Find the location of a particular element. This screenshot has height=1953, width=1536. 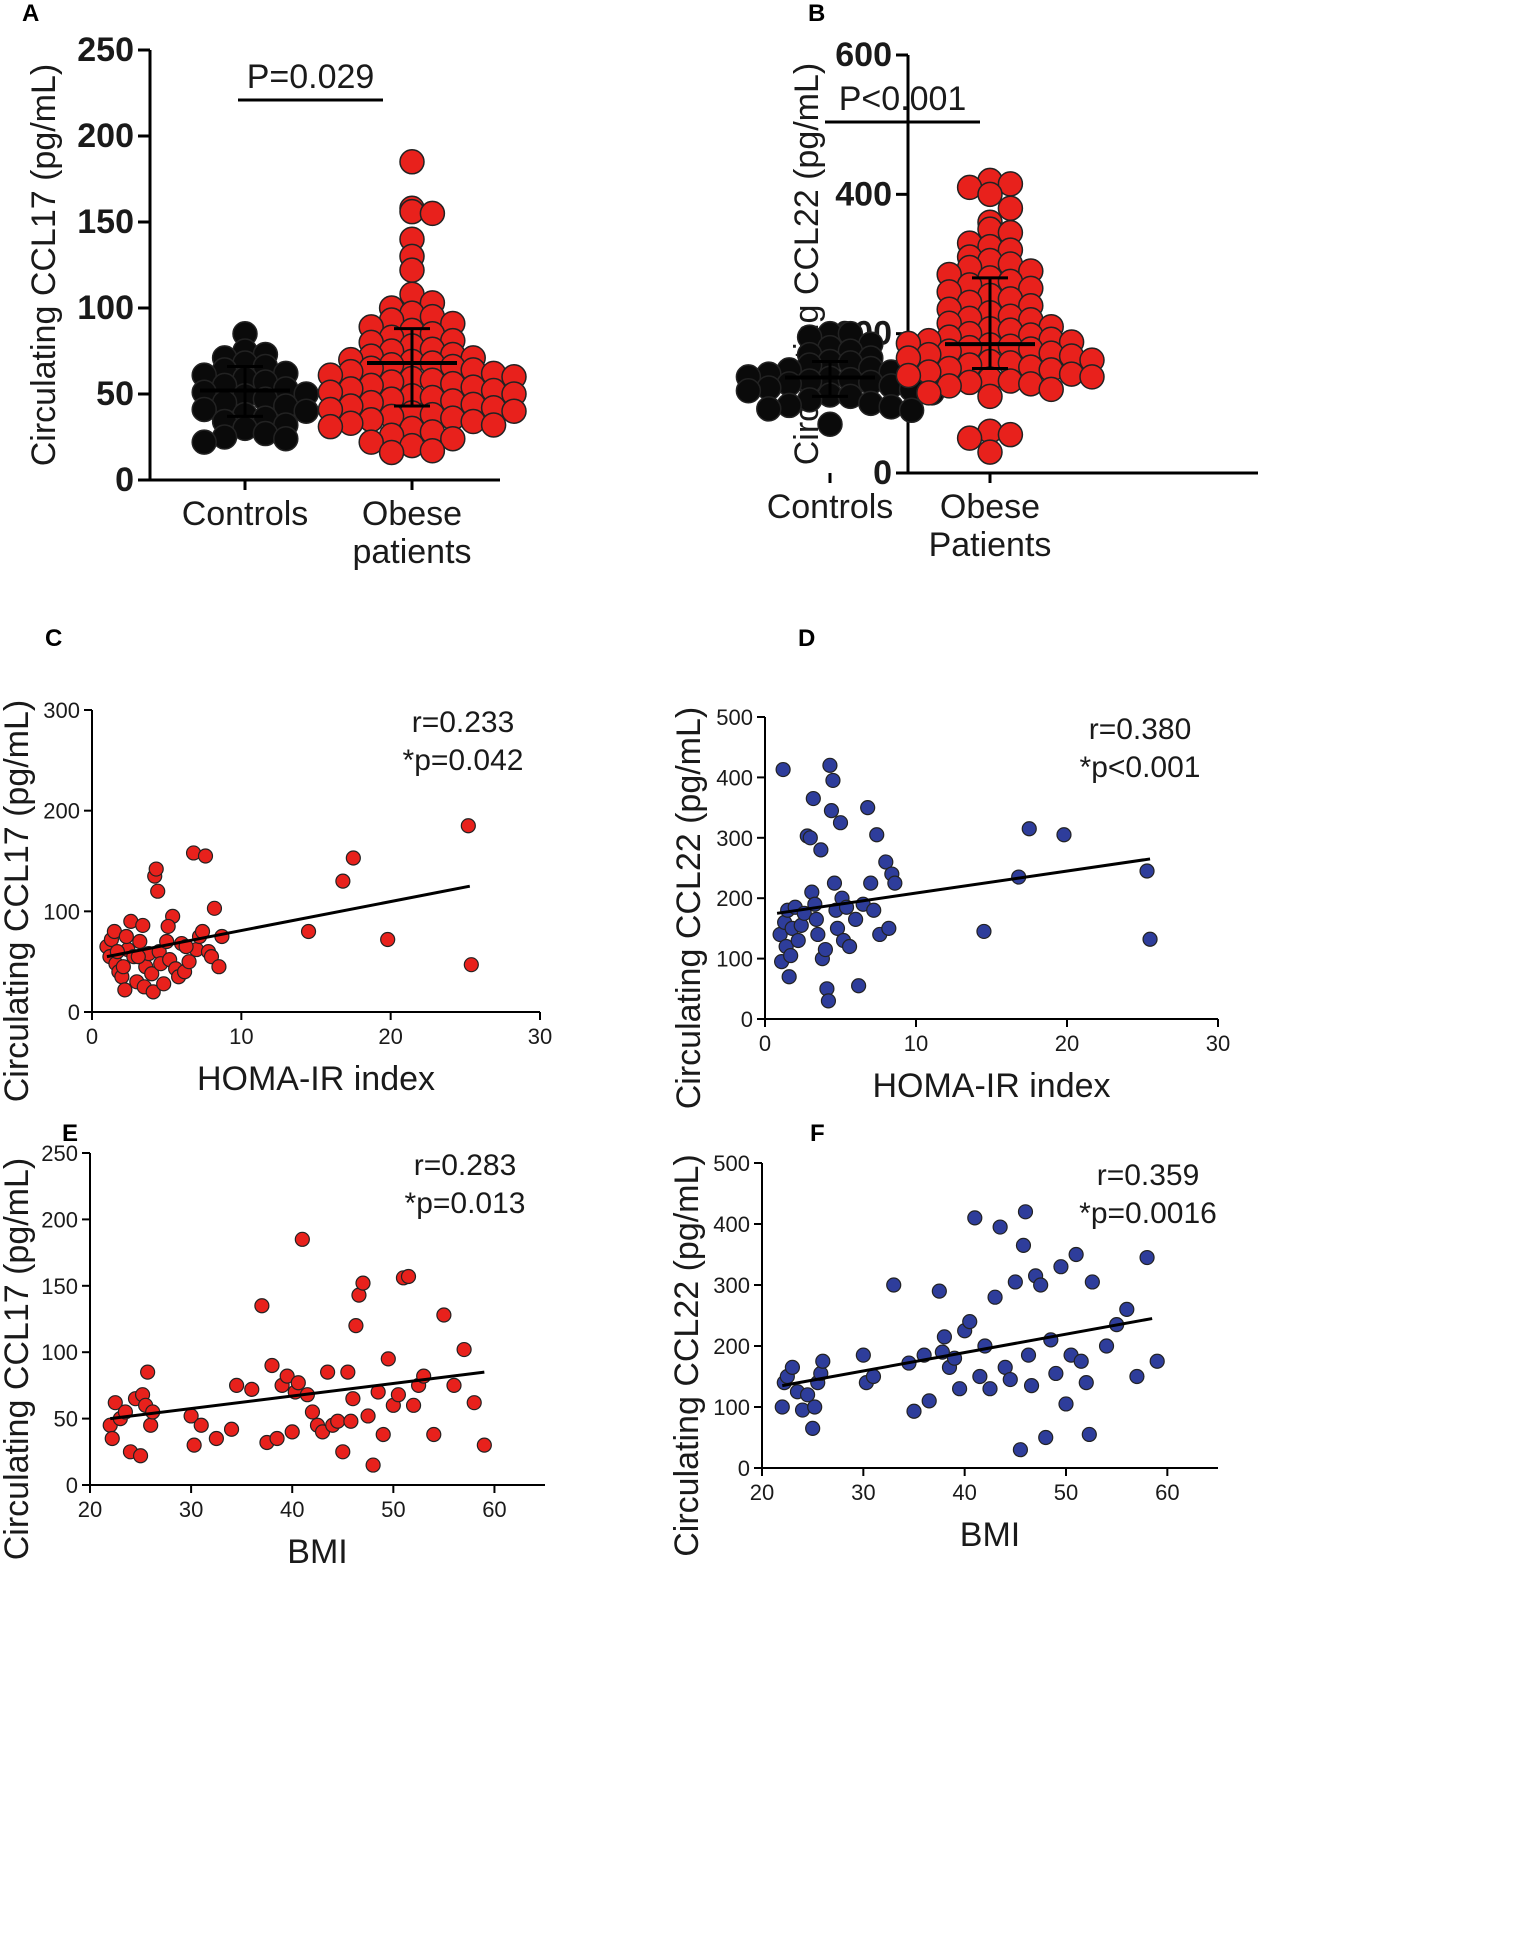

y-tick-label: 600 is located at coordinates (863, 55).